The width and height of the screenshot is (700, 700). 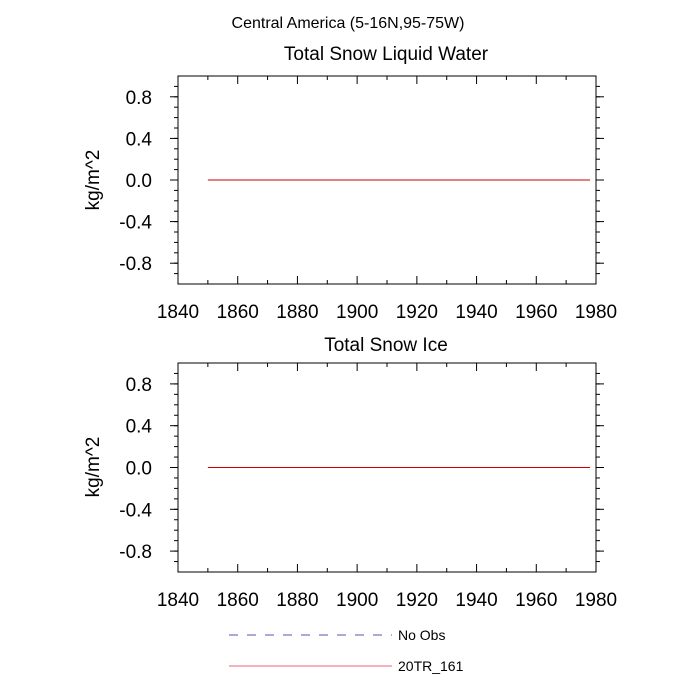 What do you see at coordinates (139, 385) in the screenshot?
I see `y-tick-label-bottom-0-8: 0.8` at bounding box center [139, 385].